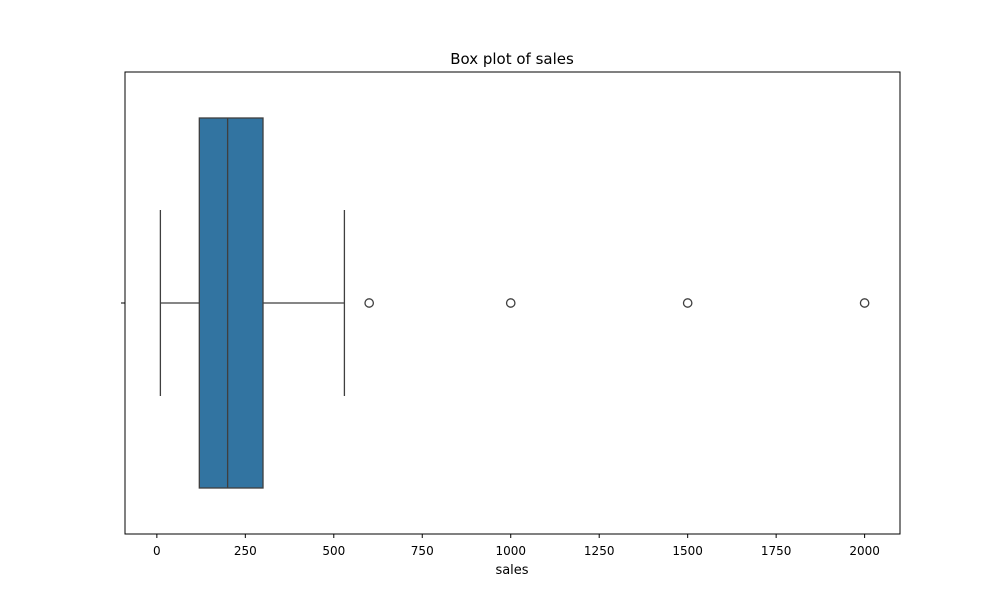 This screenshot has width=1000, height=600. What do you see at coordinates (422, 551) in the screenshot?
I see `x-tick-label: 750` at bounding box center [422, 551].